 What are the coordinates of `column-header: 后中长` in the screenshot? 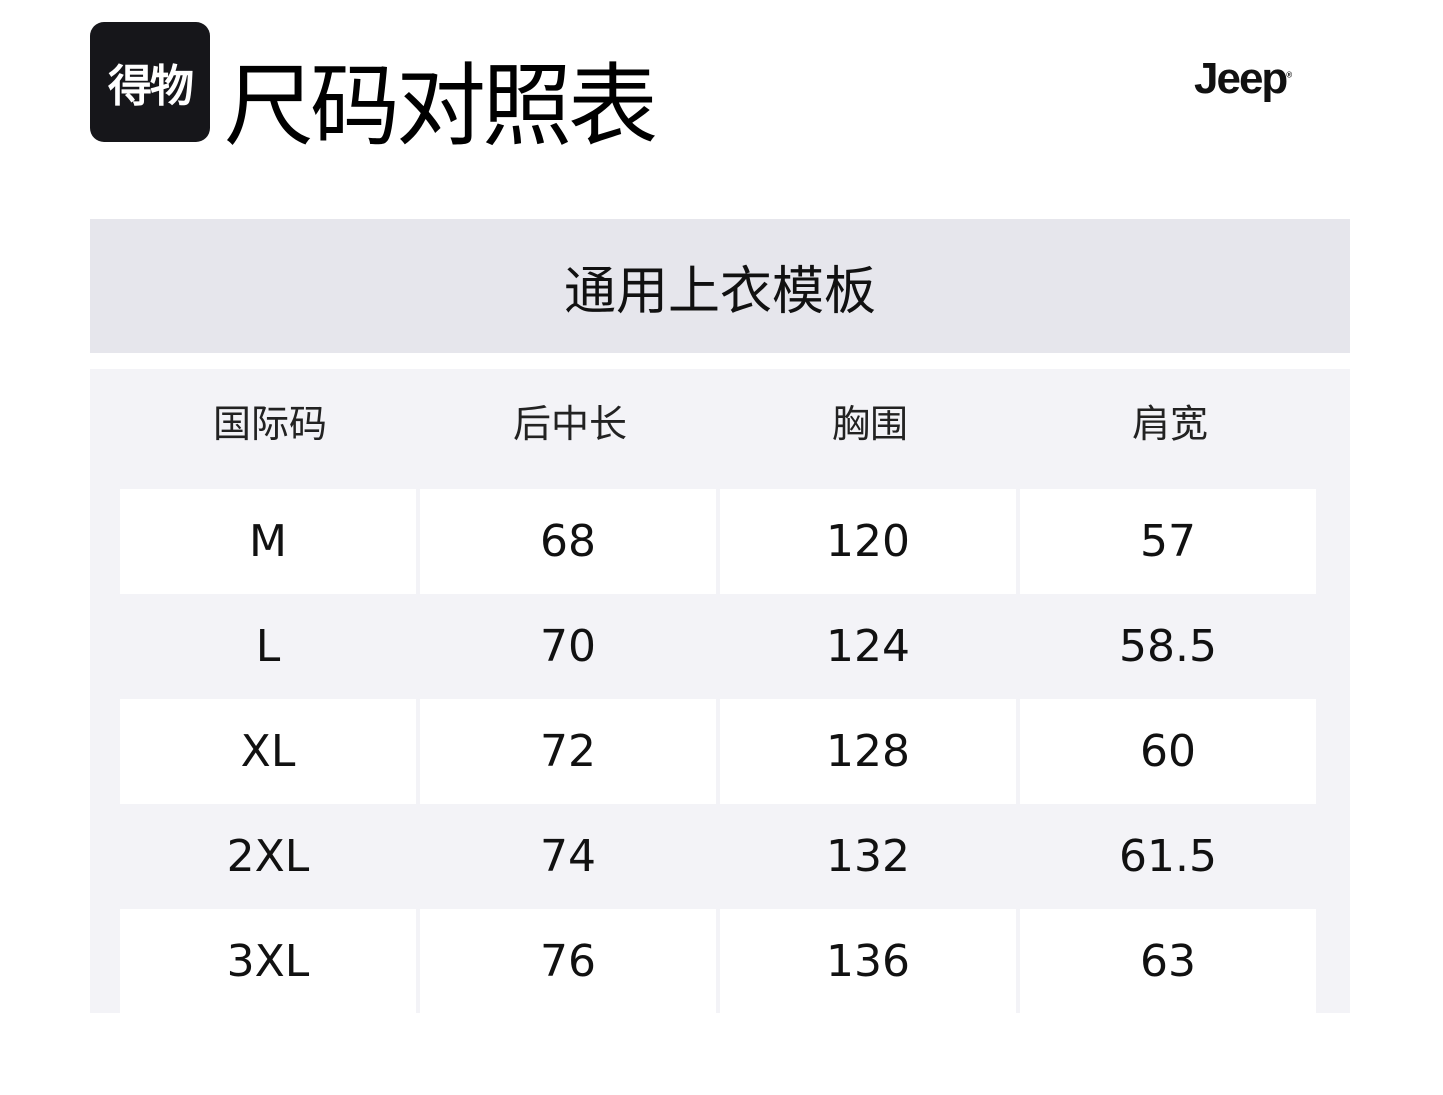 It's located at (569, 424).